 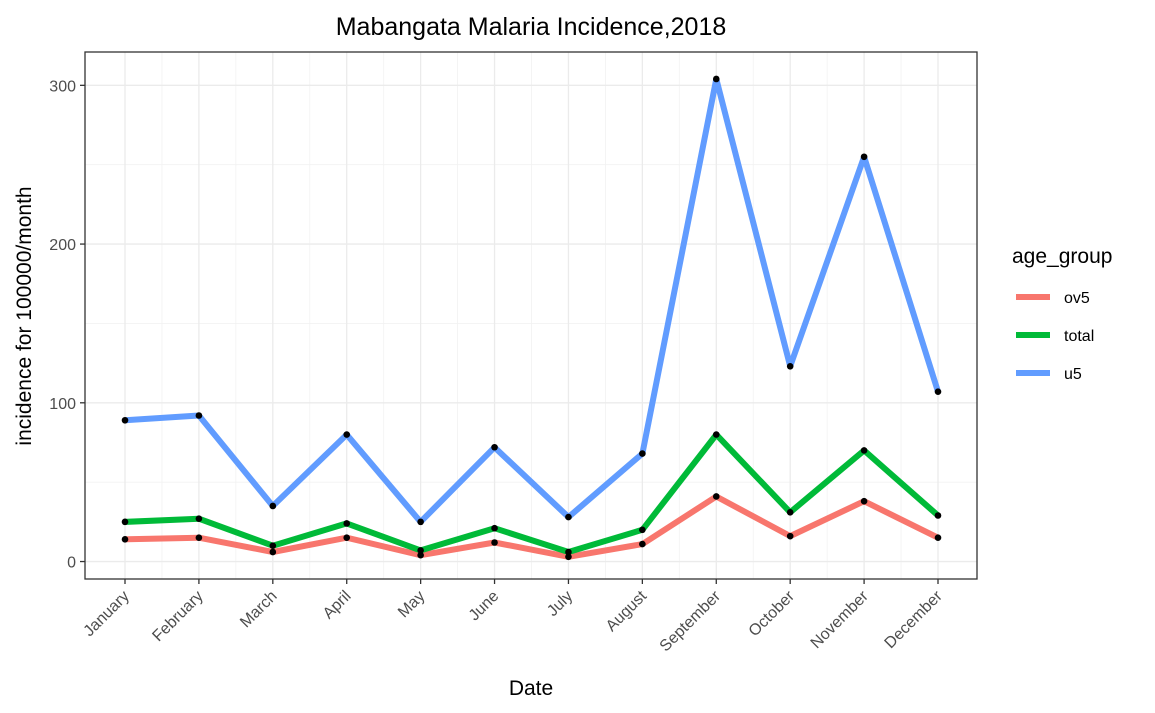 What do you see at coordinates (199, 538) in the screenshot?
I see `point-ov5-february` at bounding box center [199, 538].